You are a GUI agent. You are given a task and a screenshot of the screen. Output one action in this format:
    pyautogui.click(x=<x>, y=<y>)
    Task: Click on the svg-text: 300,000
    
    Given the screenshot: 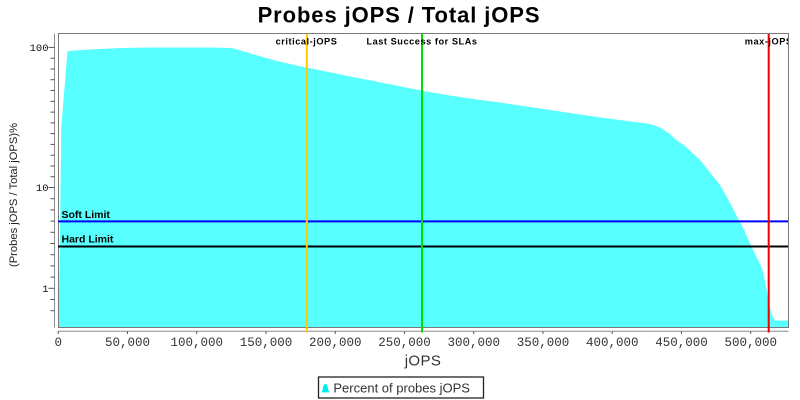 What is the action you would take?
    pyautogui.click(x=473, y=343)
    